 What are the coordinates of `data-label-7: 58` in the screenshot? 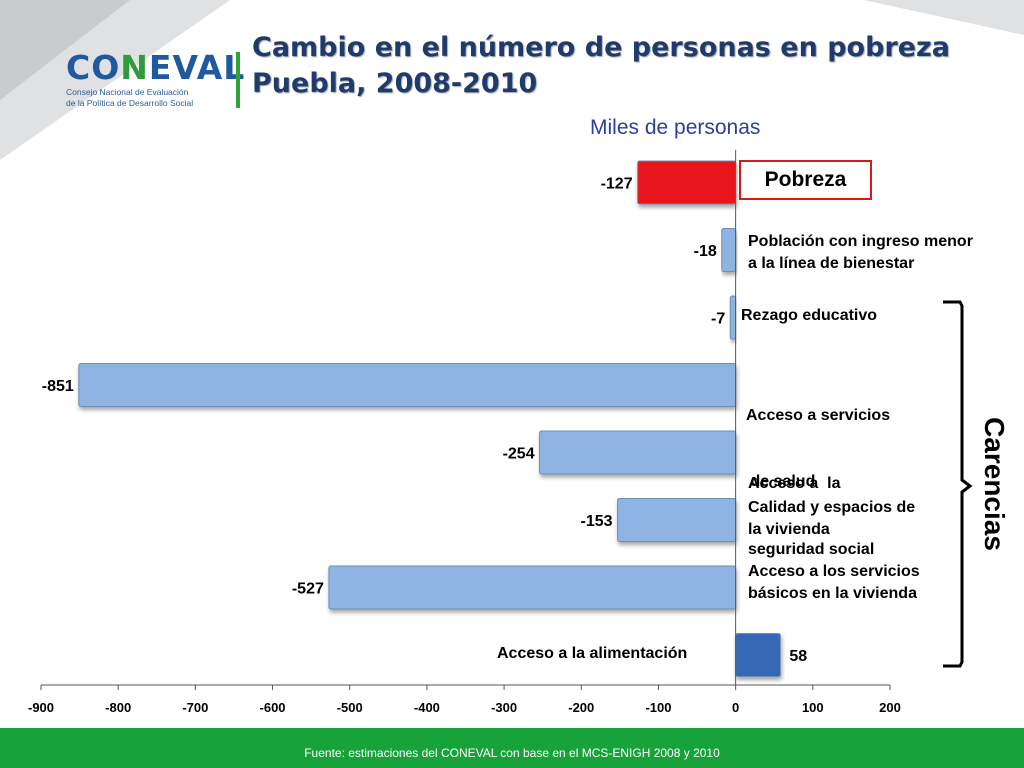 It's located at (798, 656).